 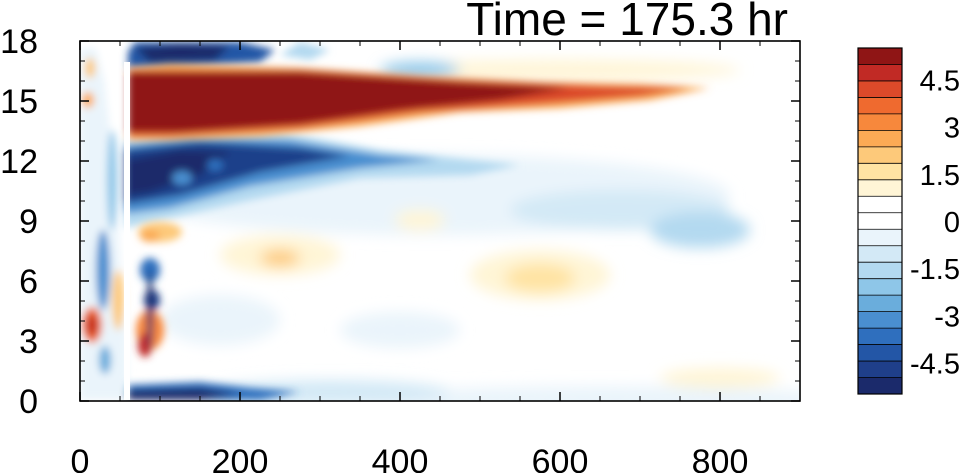 What do you see at coordinates (935, 365) in the screenshot?
I see `colorbar-label: -4.5` at bounding box center [935, 365].